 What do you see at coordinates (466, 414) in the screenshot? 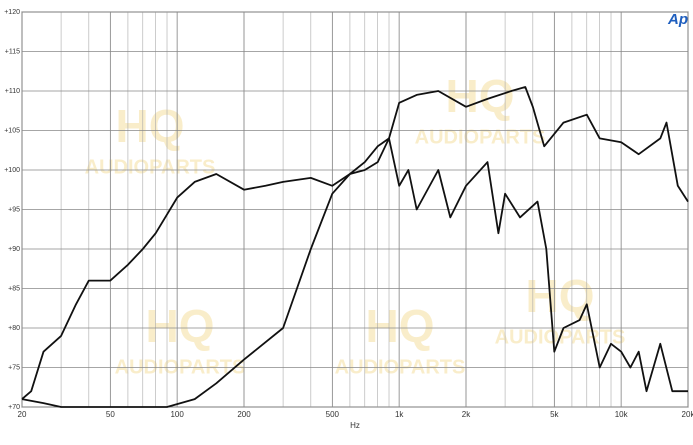
I see `x-tick-label: 2k` at bounding box center [466, 414].